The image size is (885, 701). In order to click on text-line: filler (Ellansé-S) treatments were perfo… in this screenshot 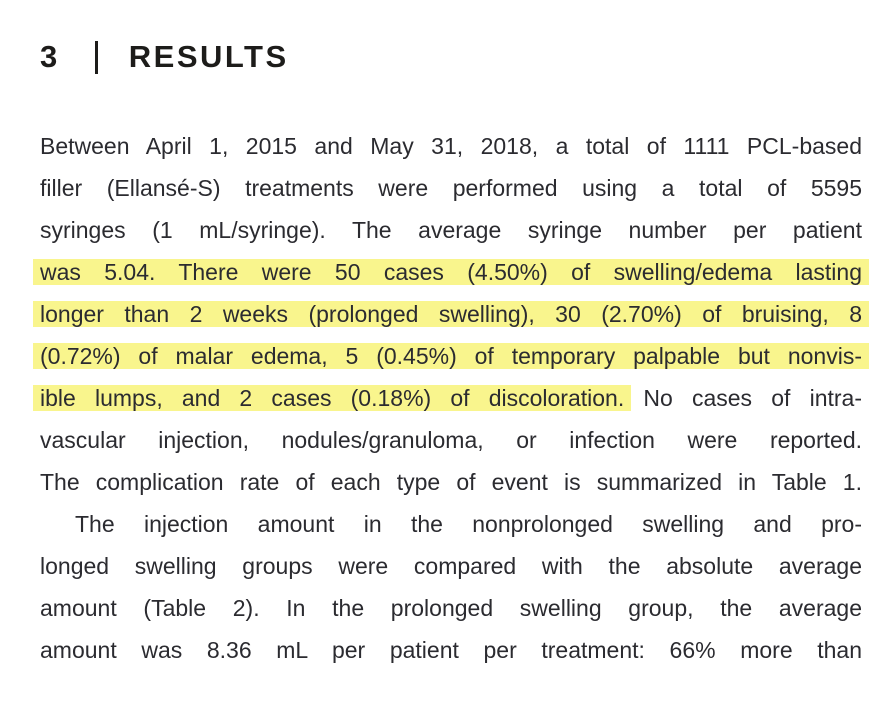, I will do `click(451, 188)`.